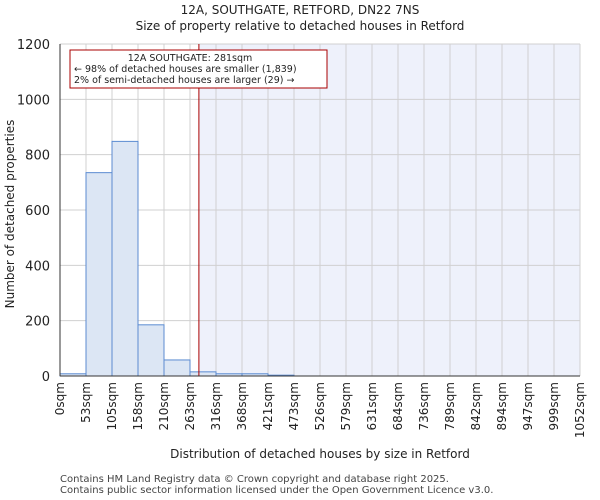 Image resolution: width=600 pixels, height=500 pixels. Describe the element at coordinates (528, 406) in the screenshot. I see `x-tick-label: 947sqm` at that location.